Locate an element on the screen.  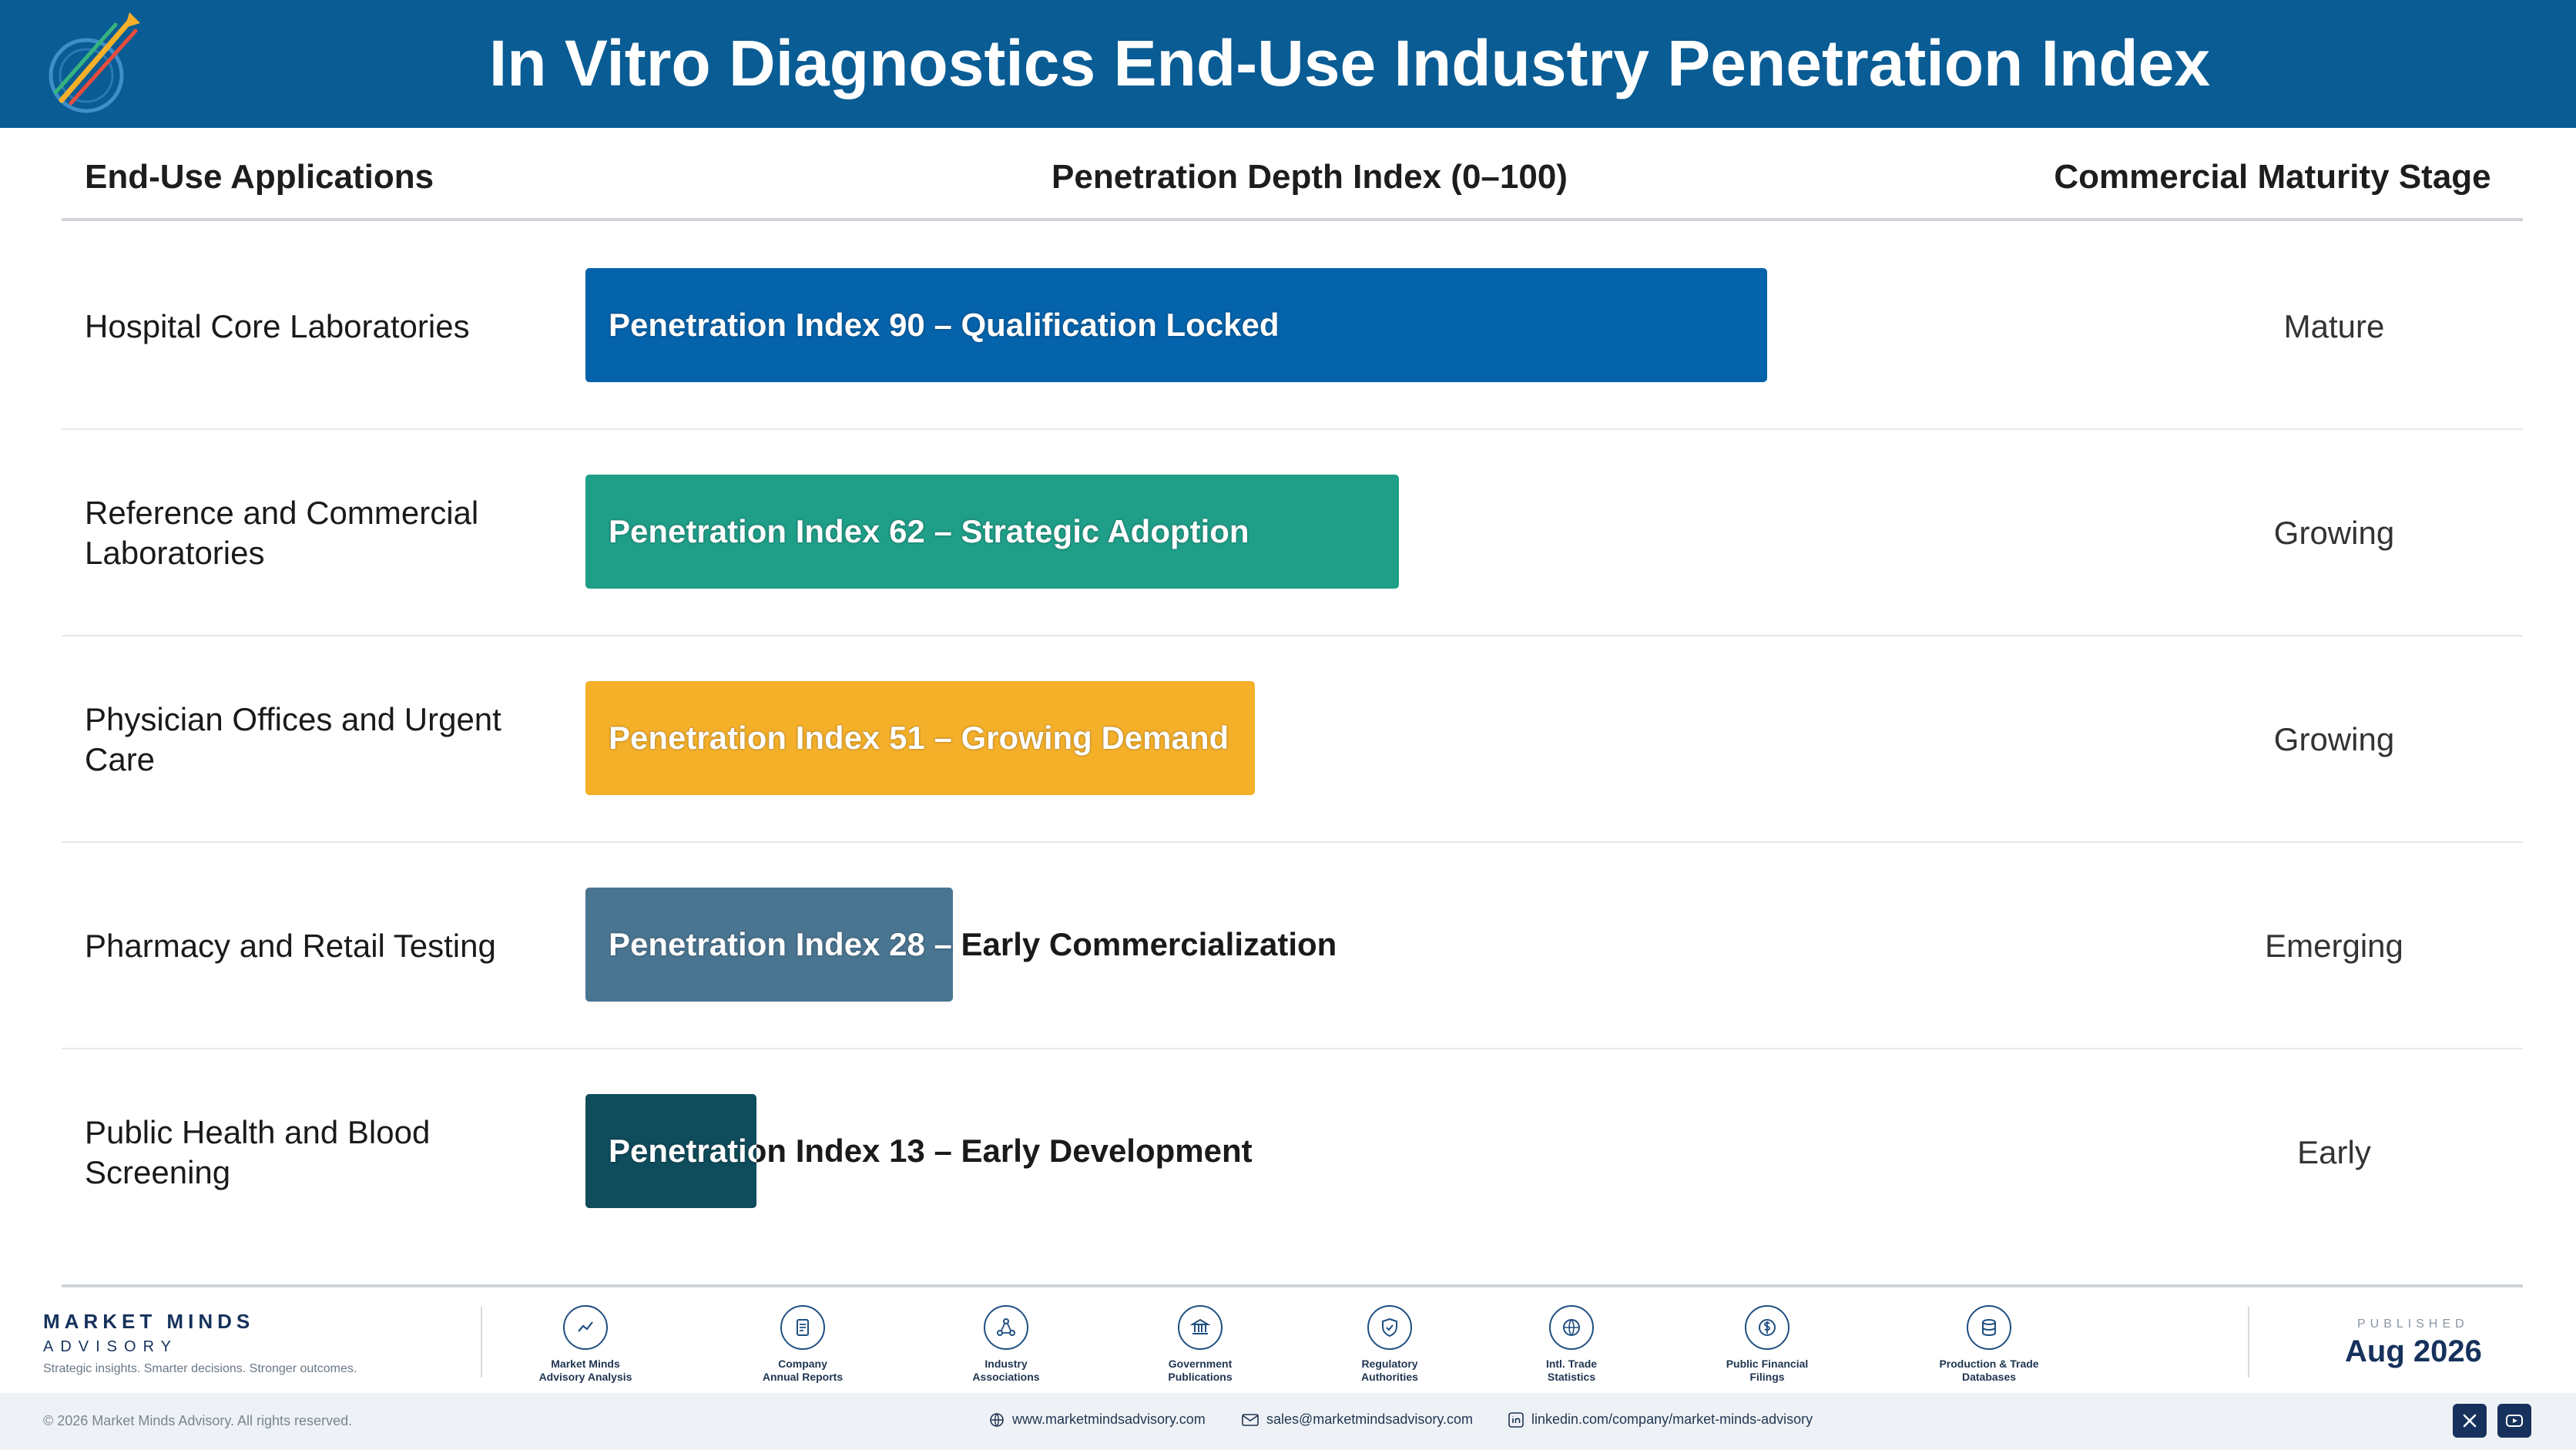
published-date: Aug 2026 is located at coordinates (2413, 1351).